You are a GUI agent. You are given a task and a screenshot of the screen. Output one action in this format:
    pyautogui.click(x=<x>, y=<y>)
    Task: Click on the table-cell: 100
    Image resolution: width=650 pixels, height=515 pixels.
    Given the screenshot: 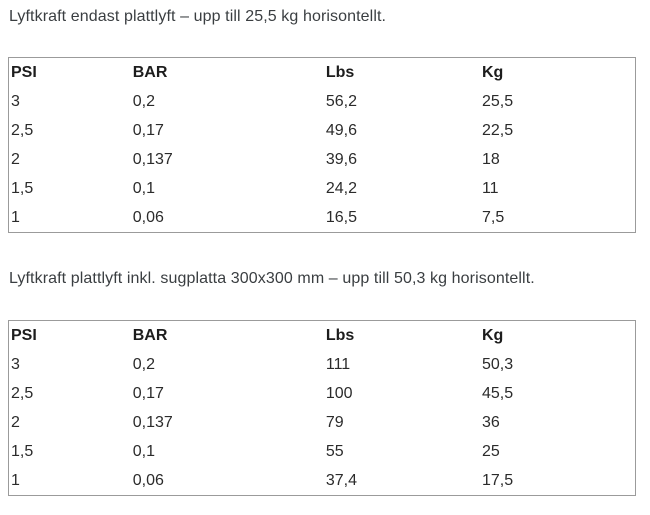 What is the action you would take?
    pyautogui.click(x=339, y=393)
    